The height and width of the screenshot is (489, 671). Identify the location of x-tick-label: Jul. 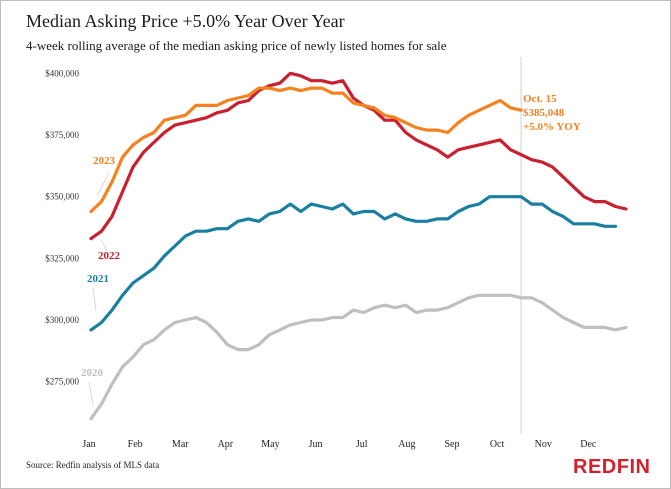
(362, 444).